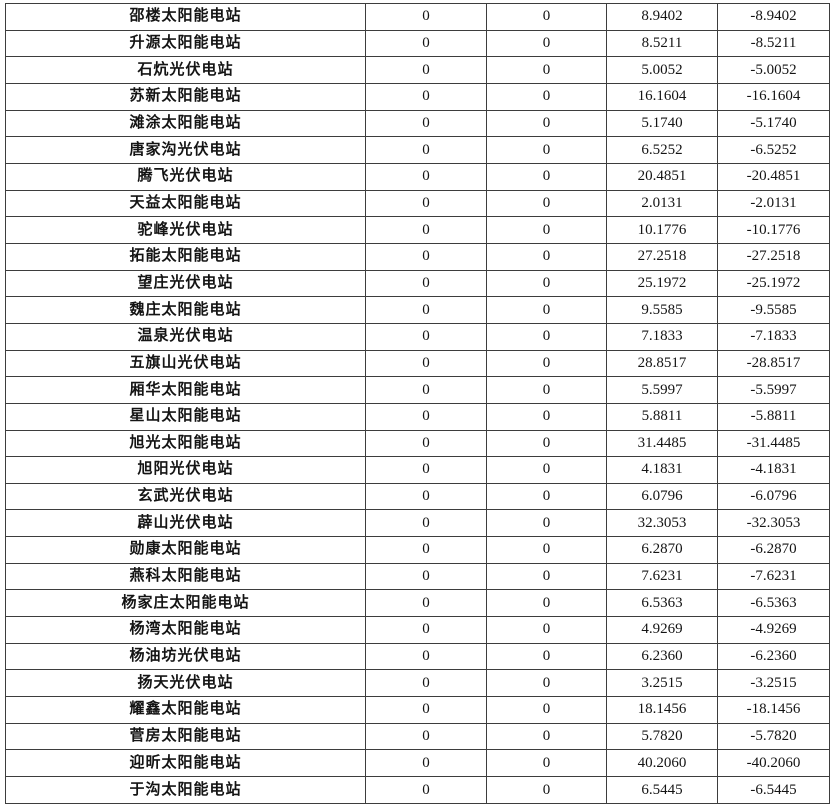  I want to click on value-cell: 40.2060, so click(662, 763).